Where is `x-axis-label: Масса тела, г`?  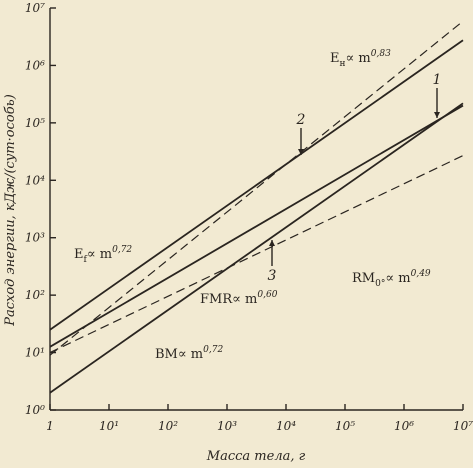 x-axis-label: Масса тела, г is located at coordinates (256, 456).